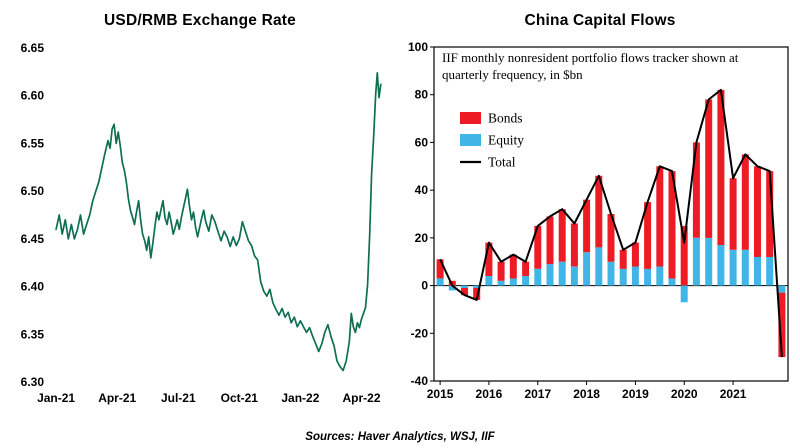  What do you see at coordinates (240, 398) in the screenshot?
I see `fx-x-tick-label: Oct-21` at bounding box center [240, 398].